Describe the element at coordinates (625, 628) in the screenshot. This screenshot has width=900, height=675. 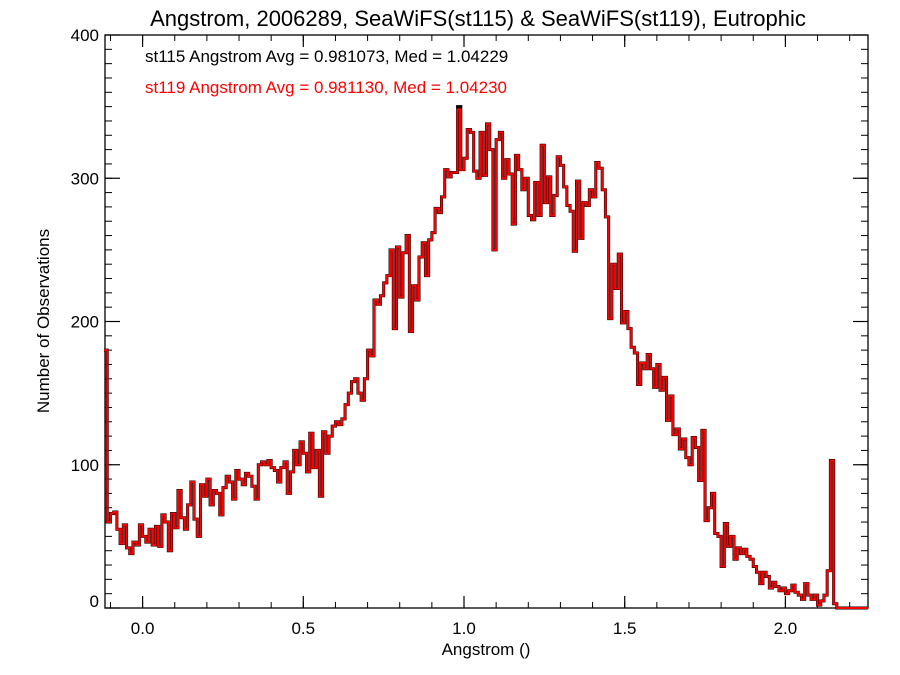
I see `x-tick-label: 1.5` at that location.